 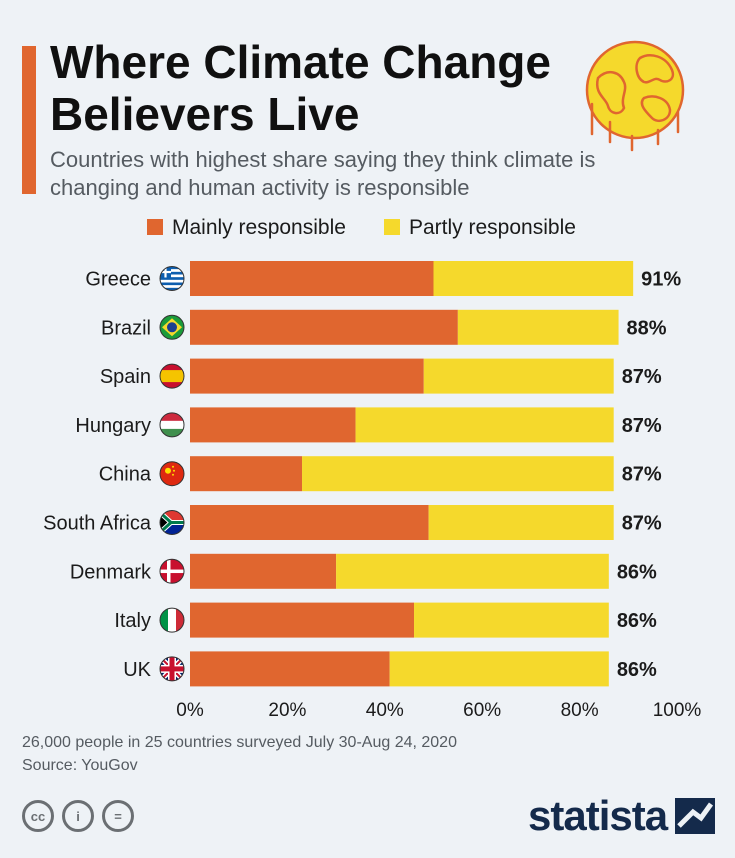 I want to click on category-label: Brazil, so click(x=126, y=328).